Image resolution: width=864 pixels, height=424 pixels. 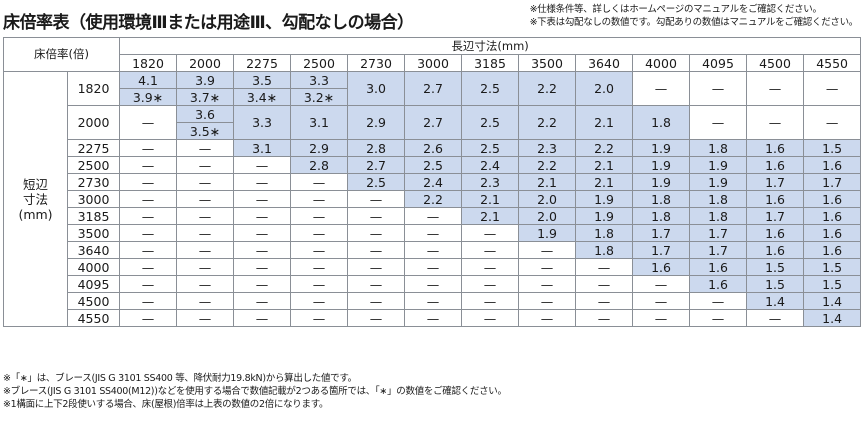 What do you see at coordinates (832, 63) in the screenshot?
I see `column-header: 4550` at bounding box center [832, 63].